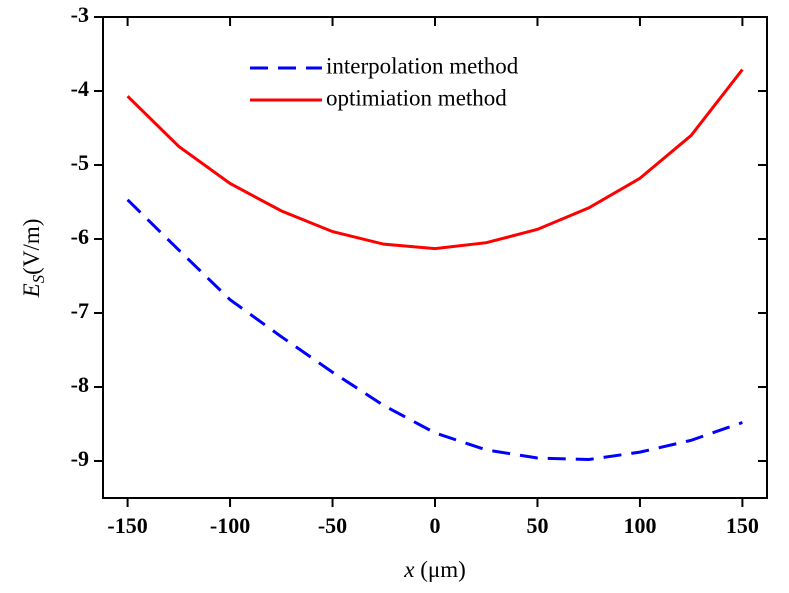  I want to click on y-tick-label: -9, so click(80, 458).